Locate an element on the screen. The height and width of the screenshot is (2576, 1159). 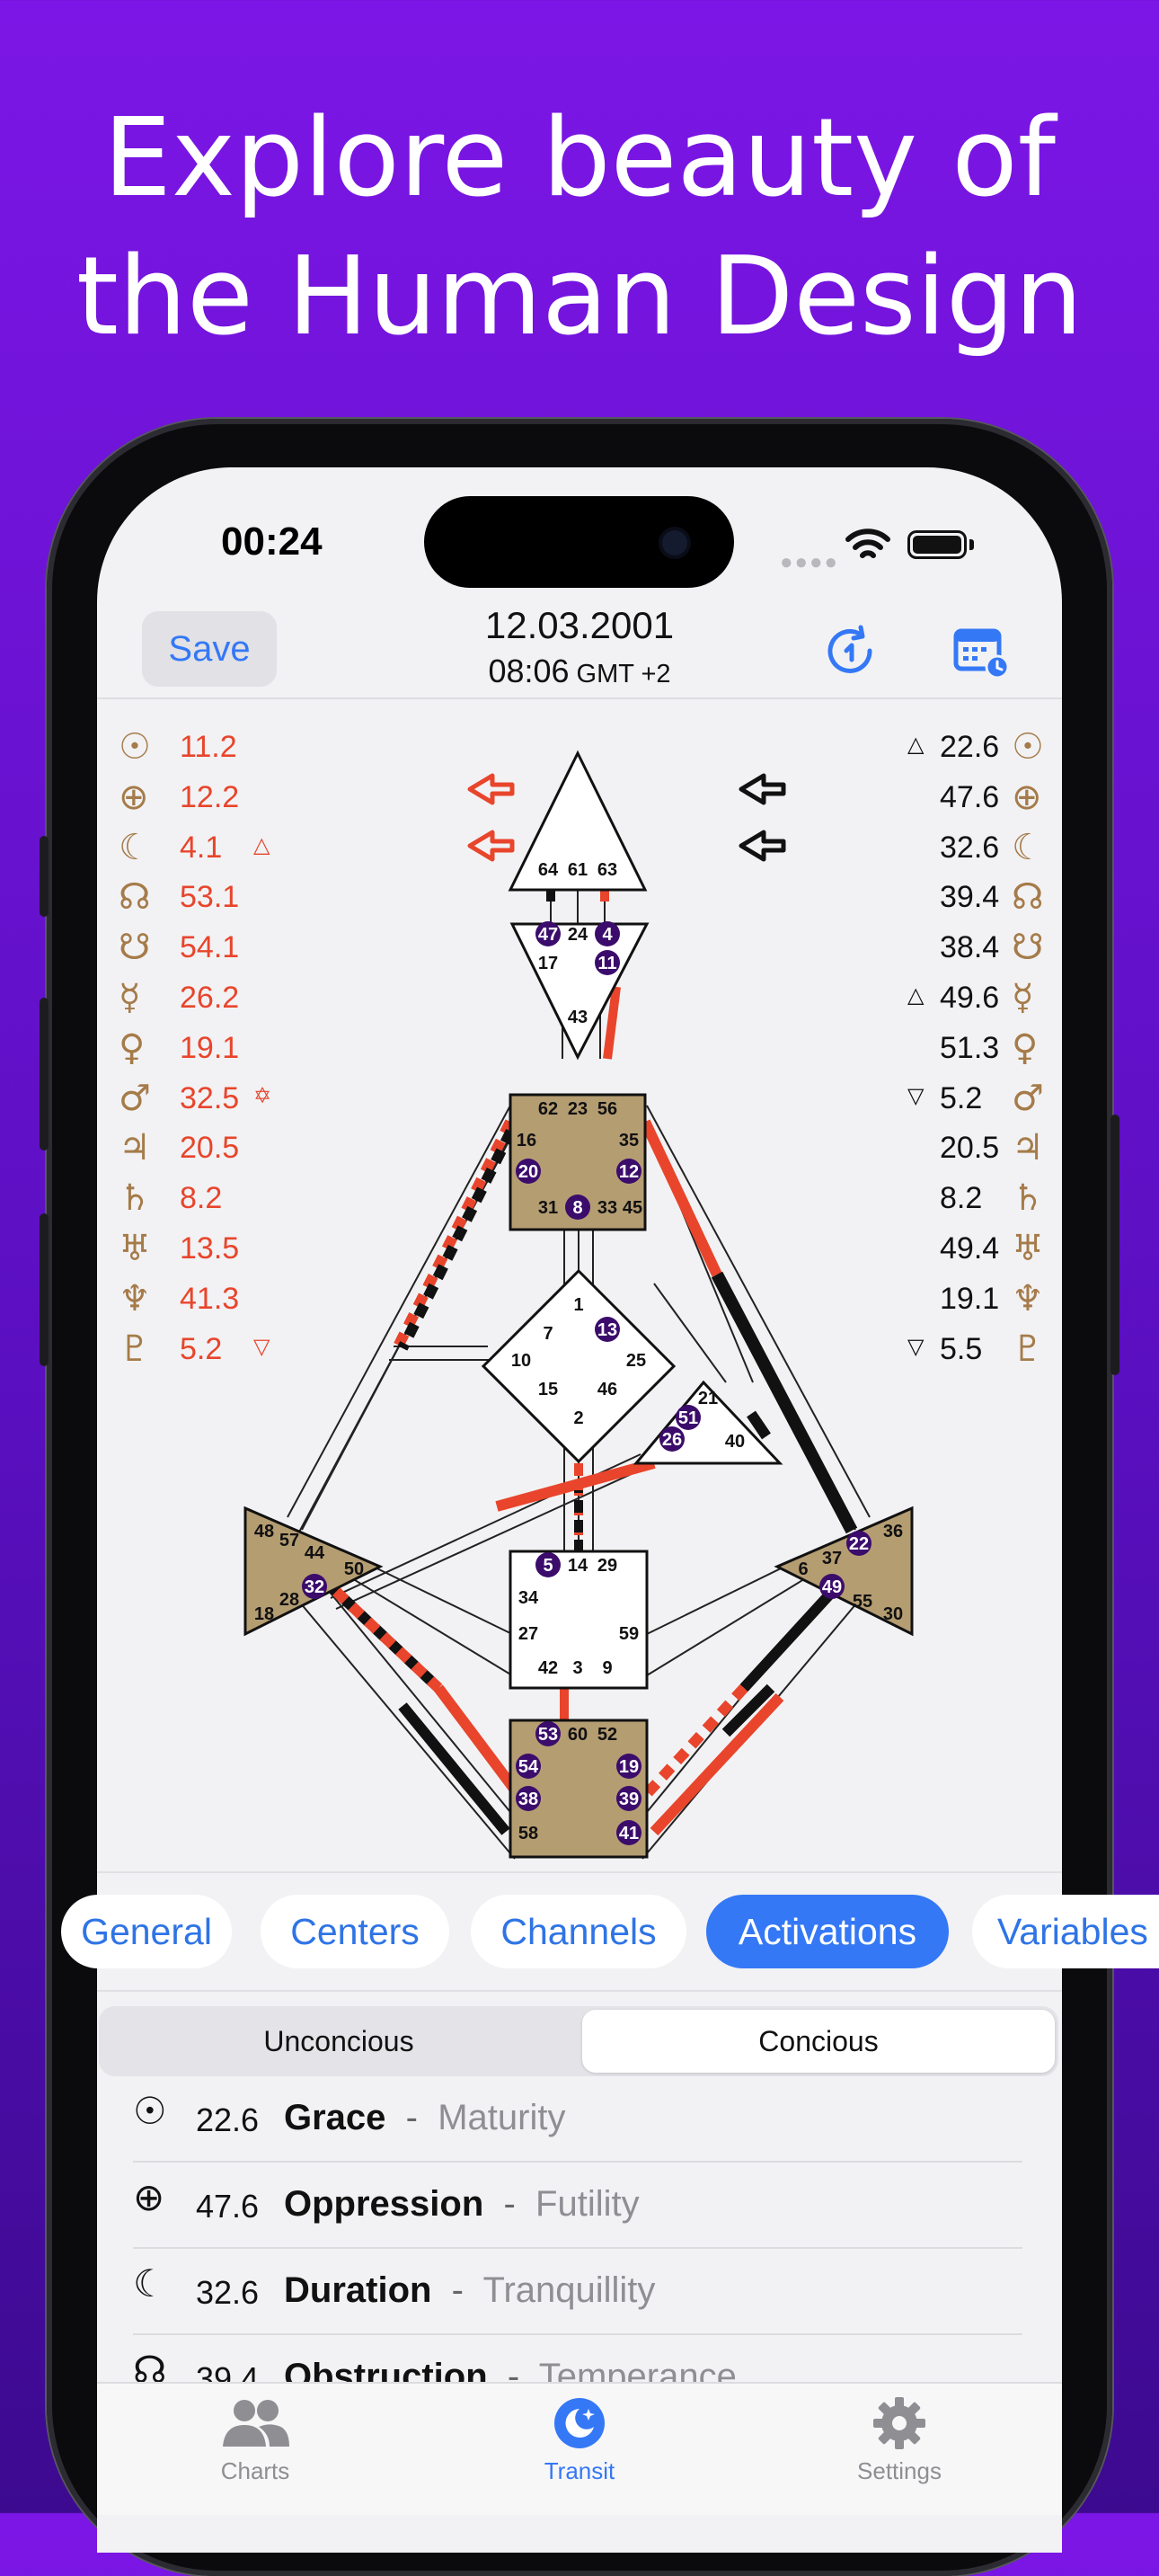
tab-centers: Centers is located at coordinates (355, 1931).